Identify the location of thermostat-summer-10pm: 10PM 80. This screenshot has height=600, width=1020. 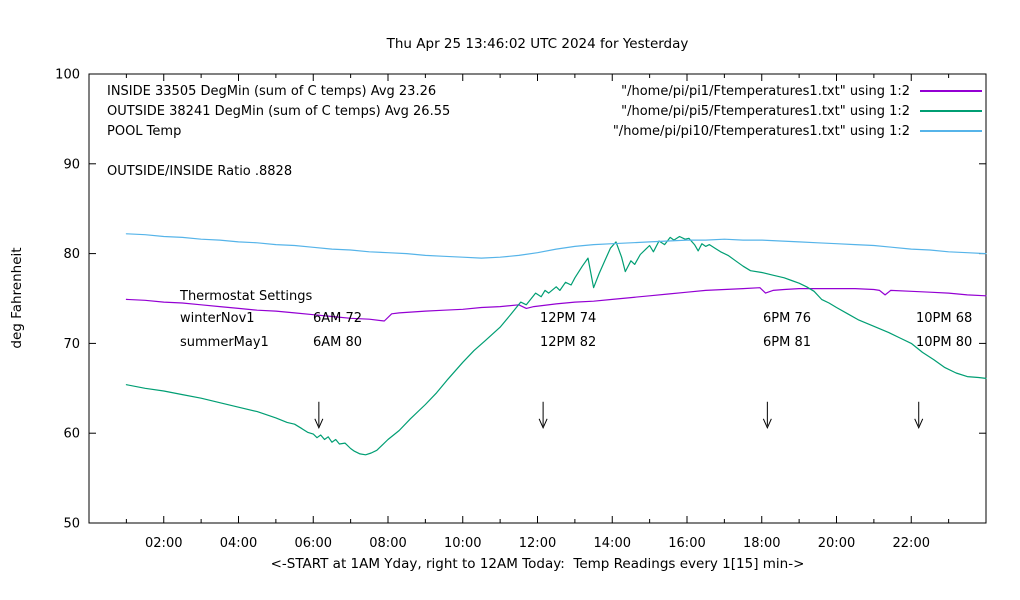
(944, 342).